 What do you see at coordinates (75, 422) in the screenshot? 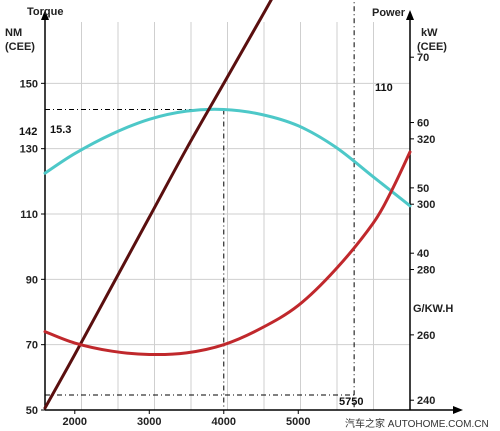
I see `x-tick-label: 2000` at bounding box center [75, 422].